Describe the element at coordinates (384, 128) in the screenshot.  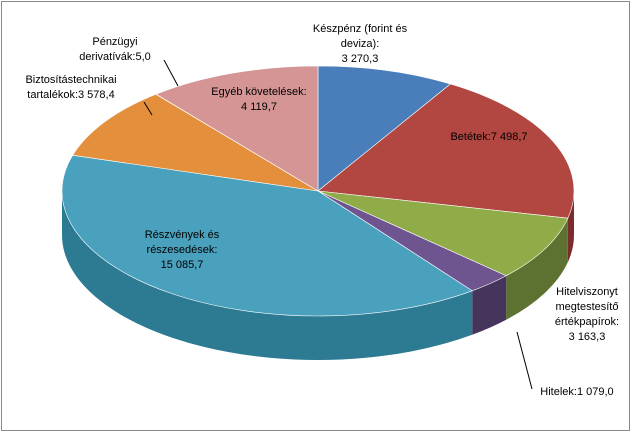
I see `slice-k-szp-nz-forint-s-deviza-` at that location.